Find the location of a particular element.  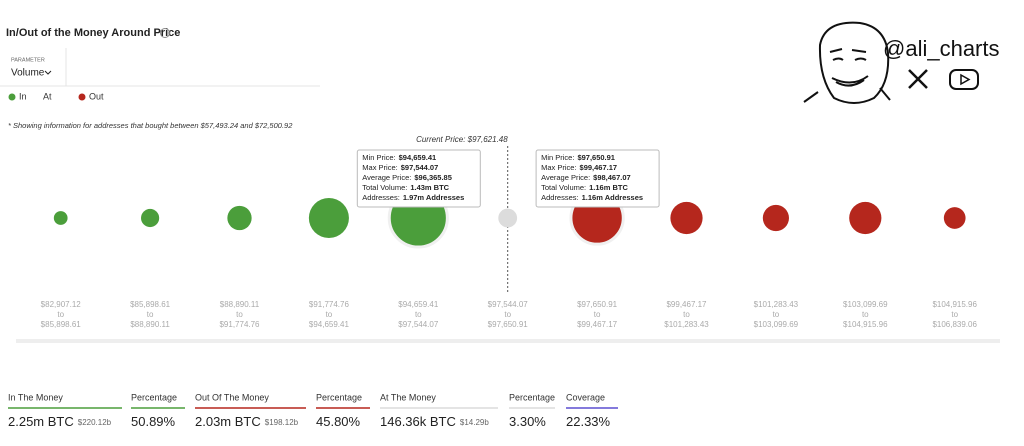

summary-usd: $198.12b is located at coordinates (282, 422).